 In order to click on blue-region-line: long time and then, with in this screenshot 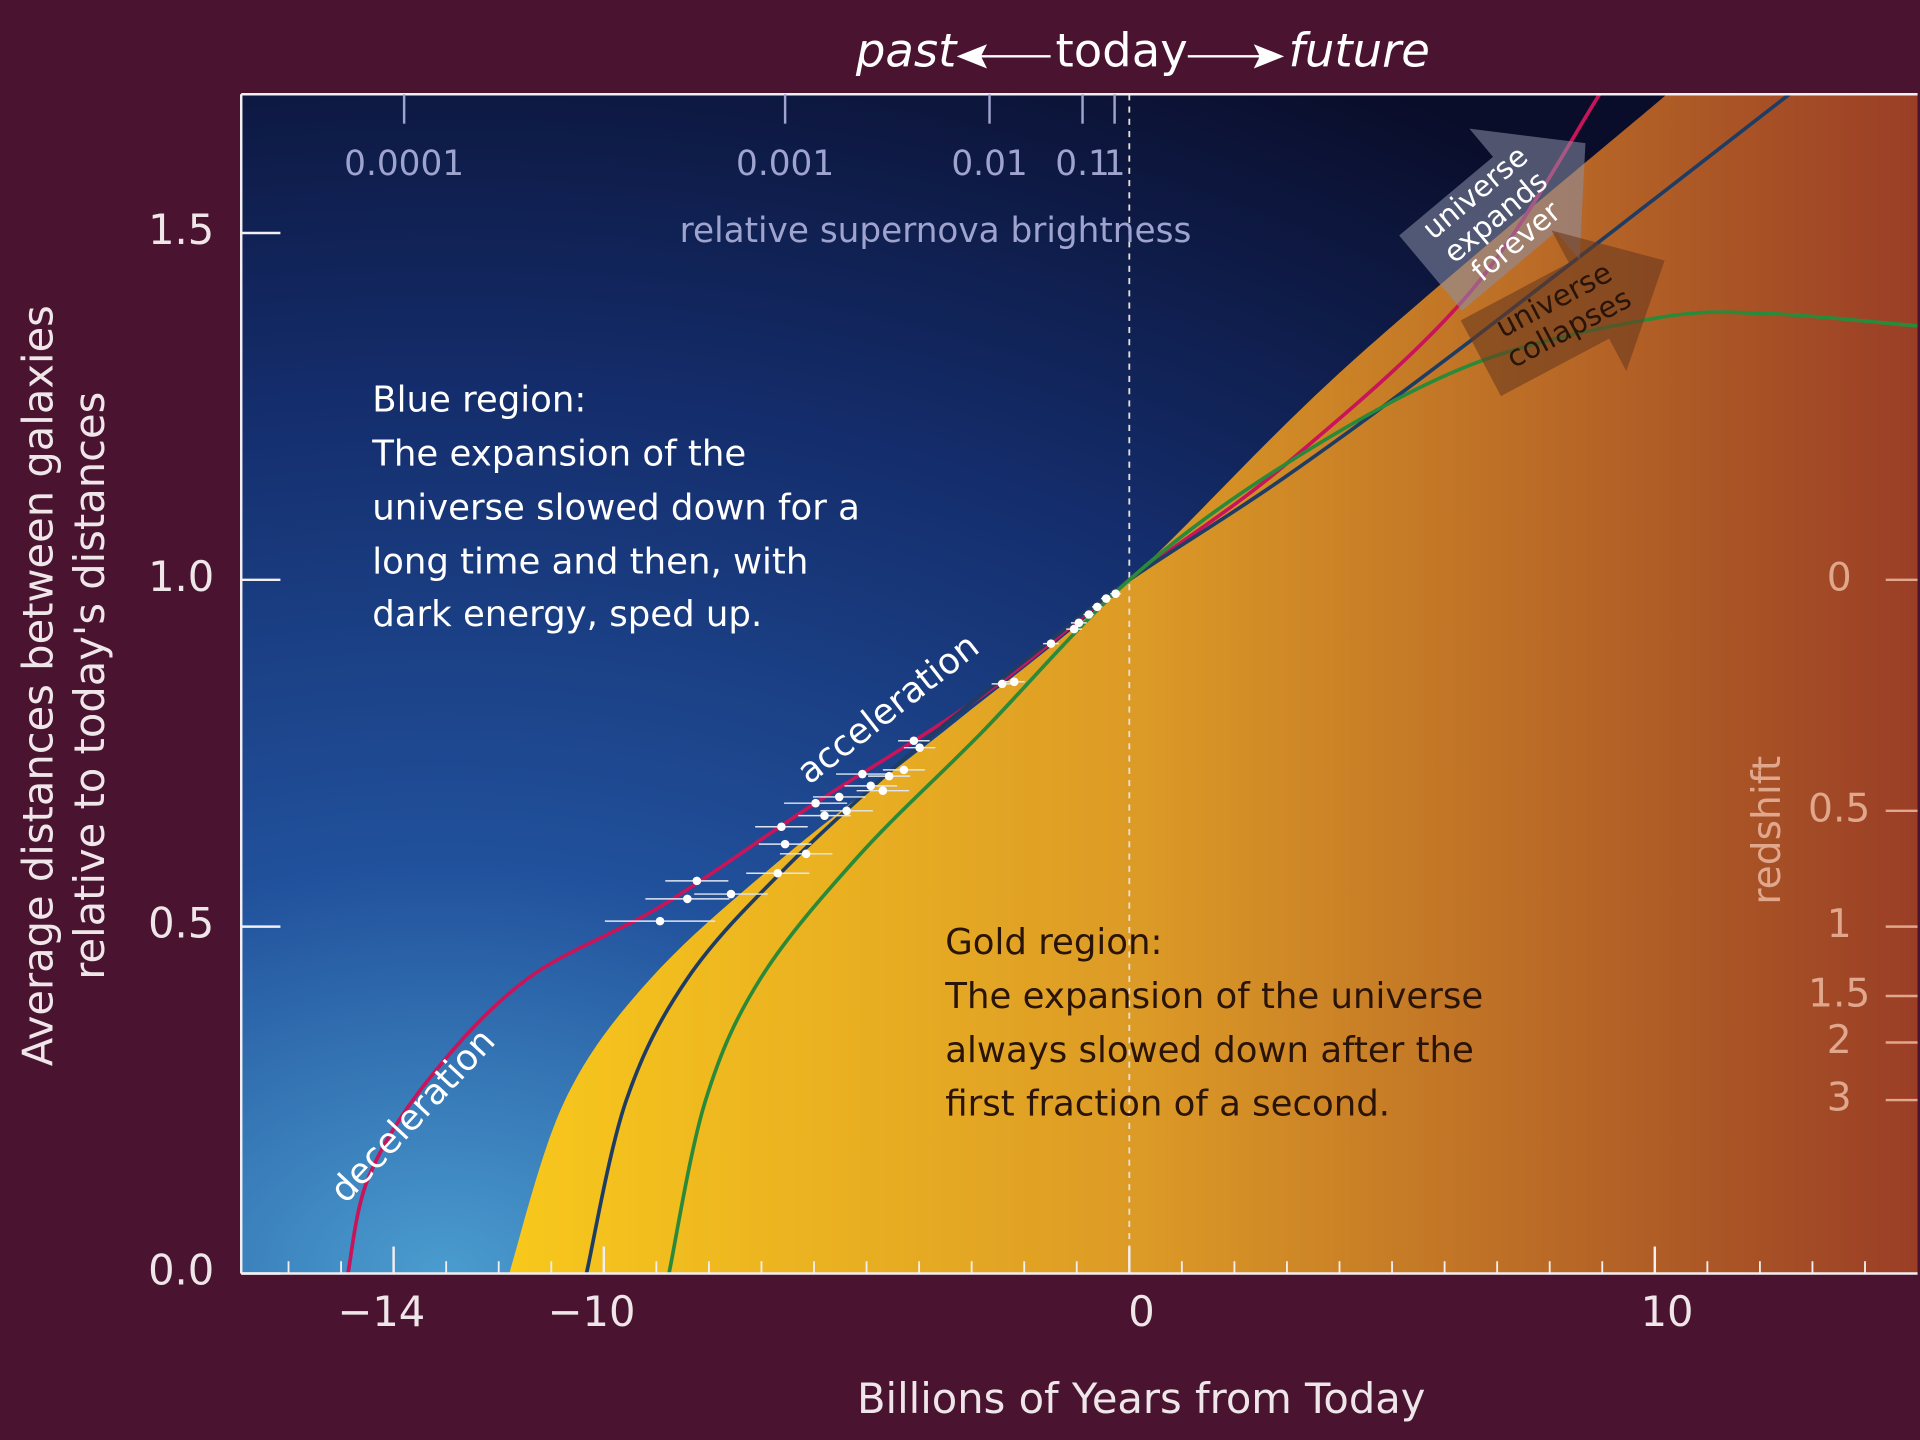, I will do `click(590, 561)`.